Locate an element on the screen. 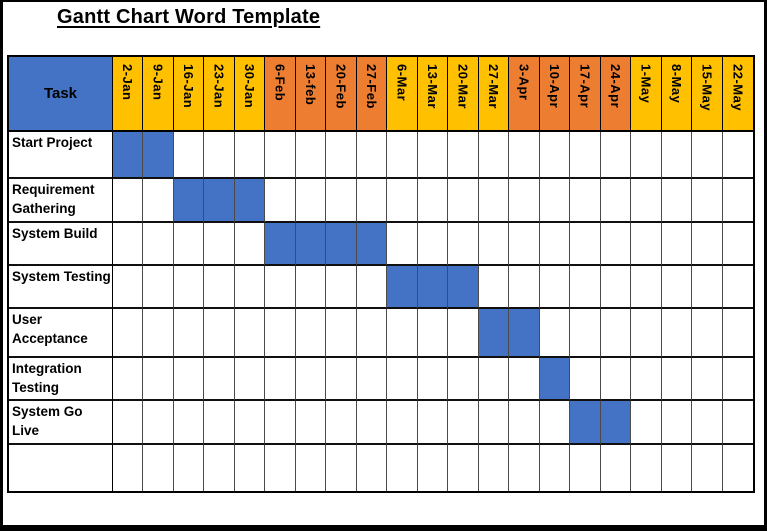 The width and height of the screenshot is (767, 531). date-label: 22-May is located at coordinates (738, 88).